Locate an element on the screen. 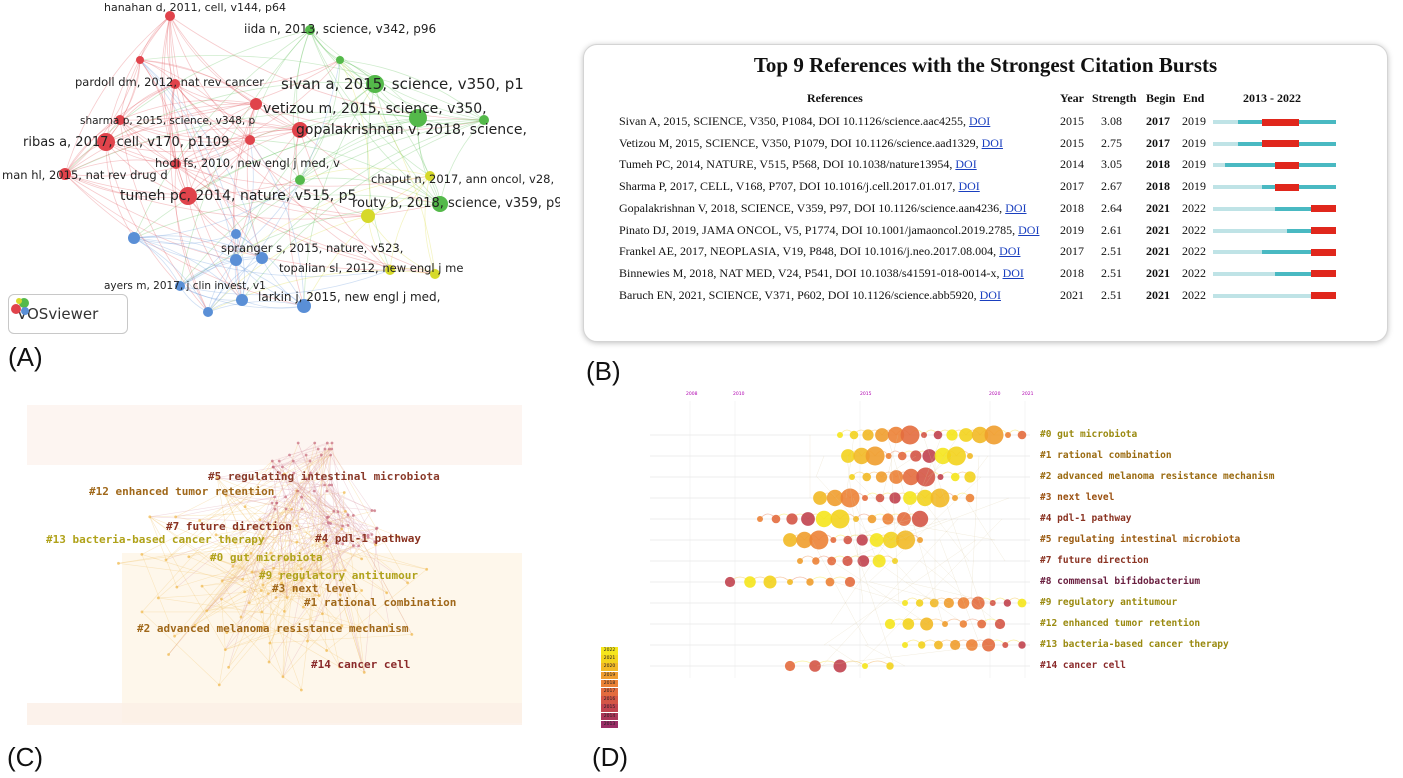 Image resolution: width=1403 pixels, height=778 pixels. cluster-label: #0 gut microbiota is located at coordinates (266, 557).